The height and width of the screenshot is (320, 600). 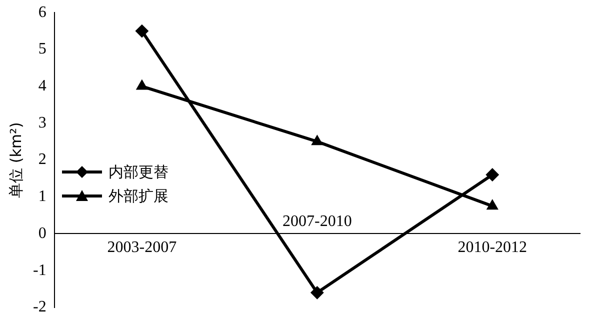 What do you see at coordinates (42, 12) in the screenshot?
I see `y-tick-label: 6` at bounding box center [42, 12].